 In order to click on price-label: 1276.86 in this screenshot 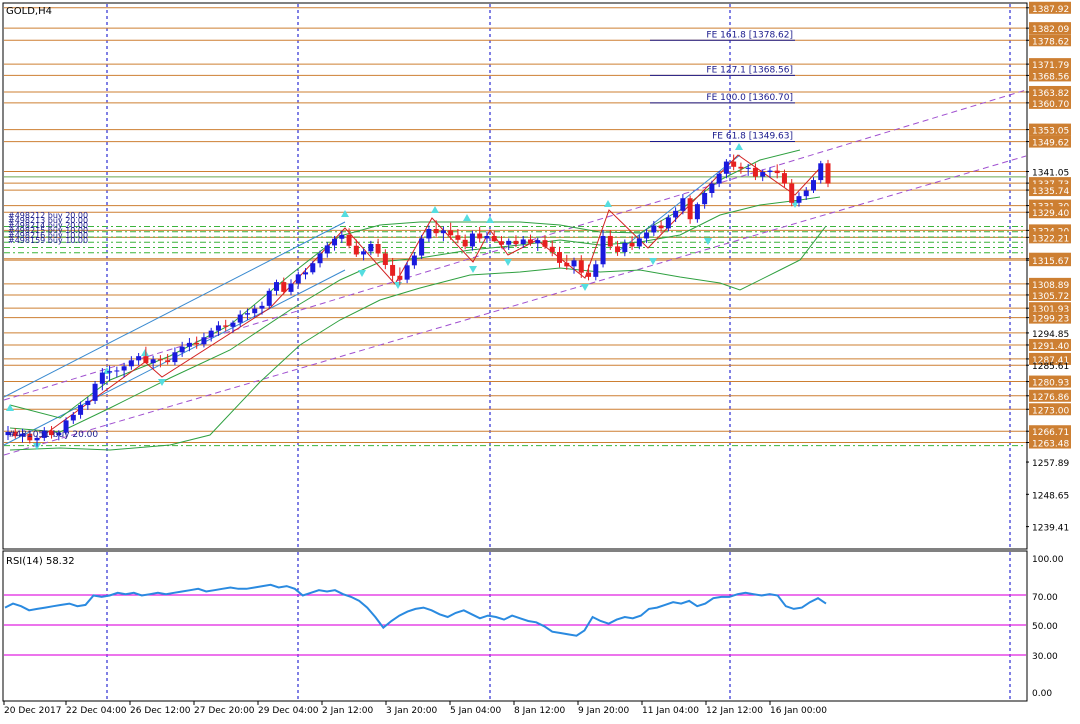, I will do `click(1050, 398)`.